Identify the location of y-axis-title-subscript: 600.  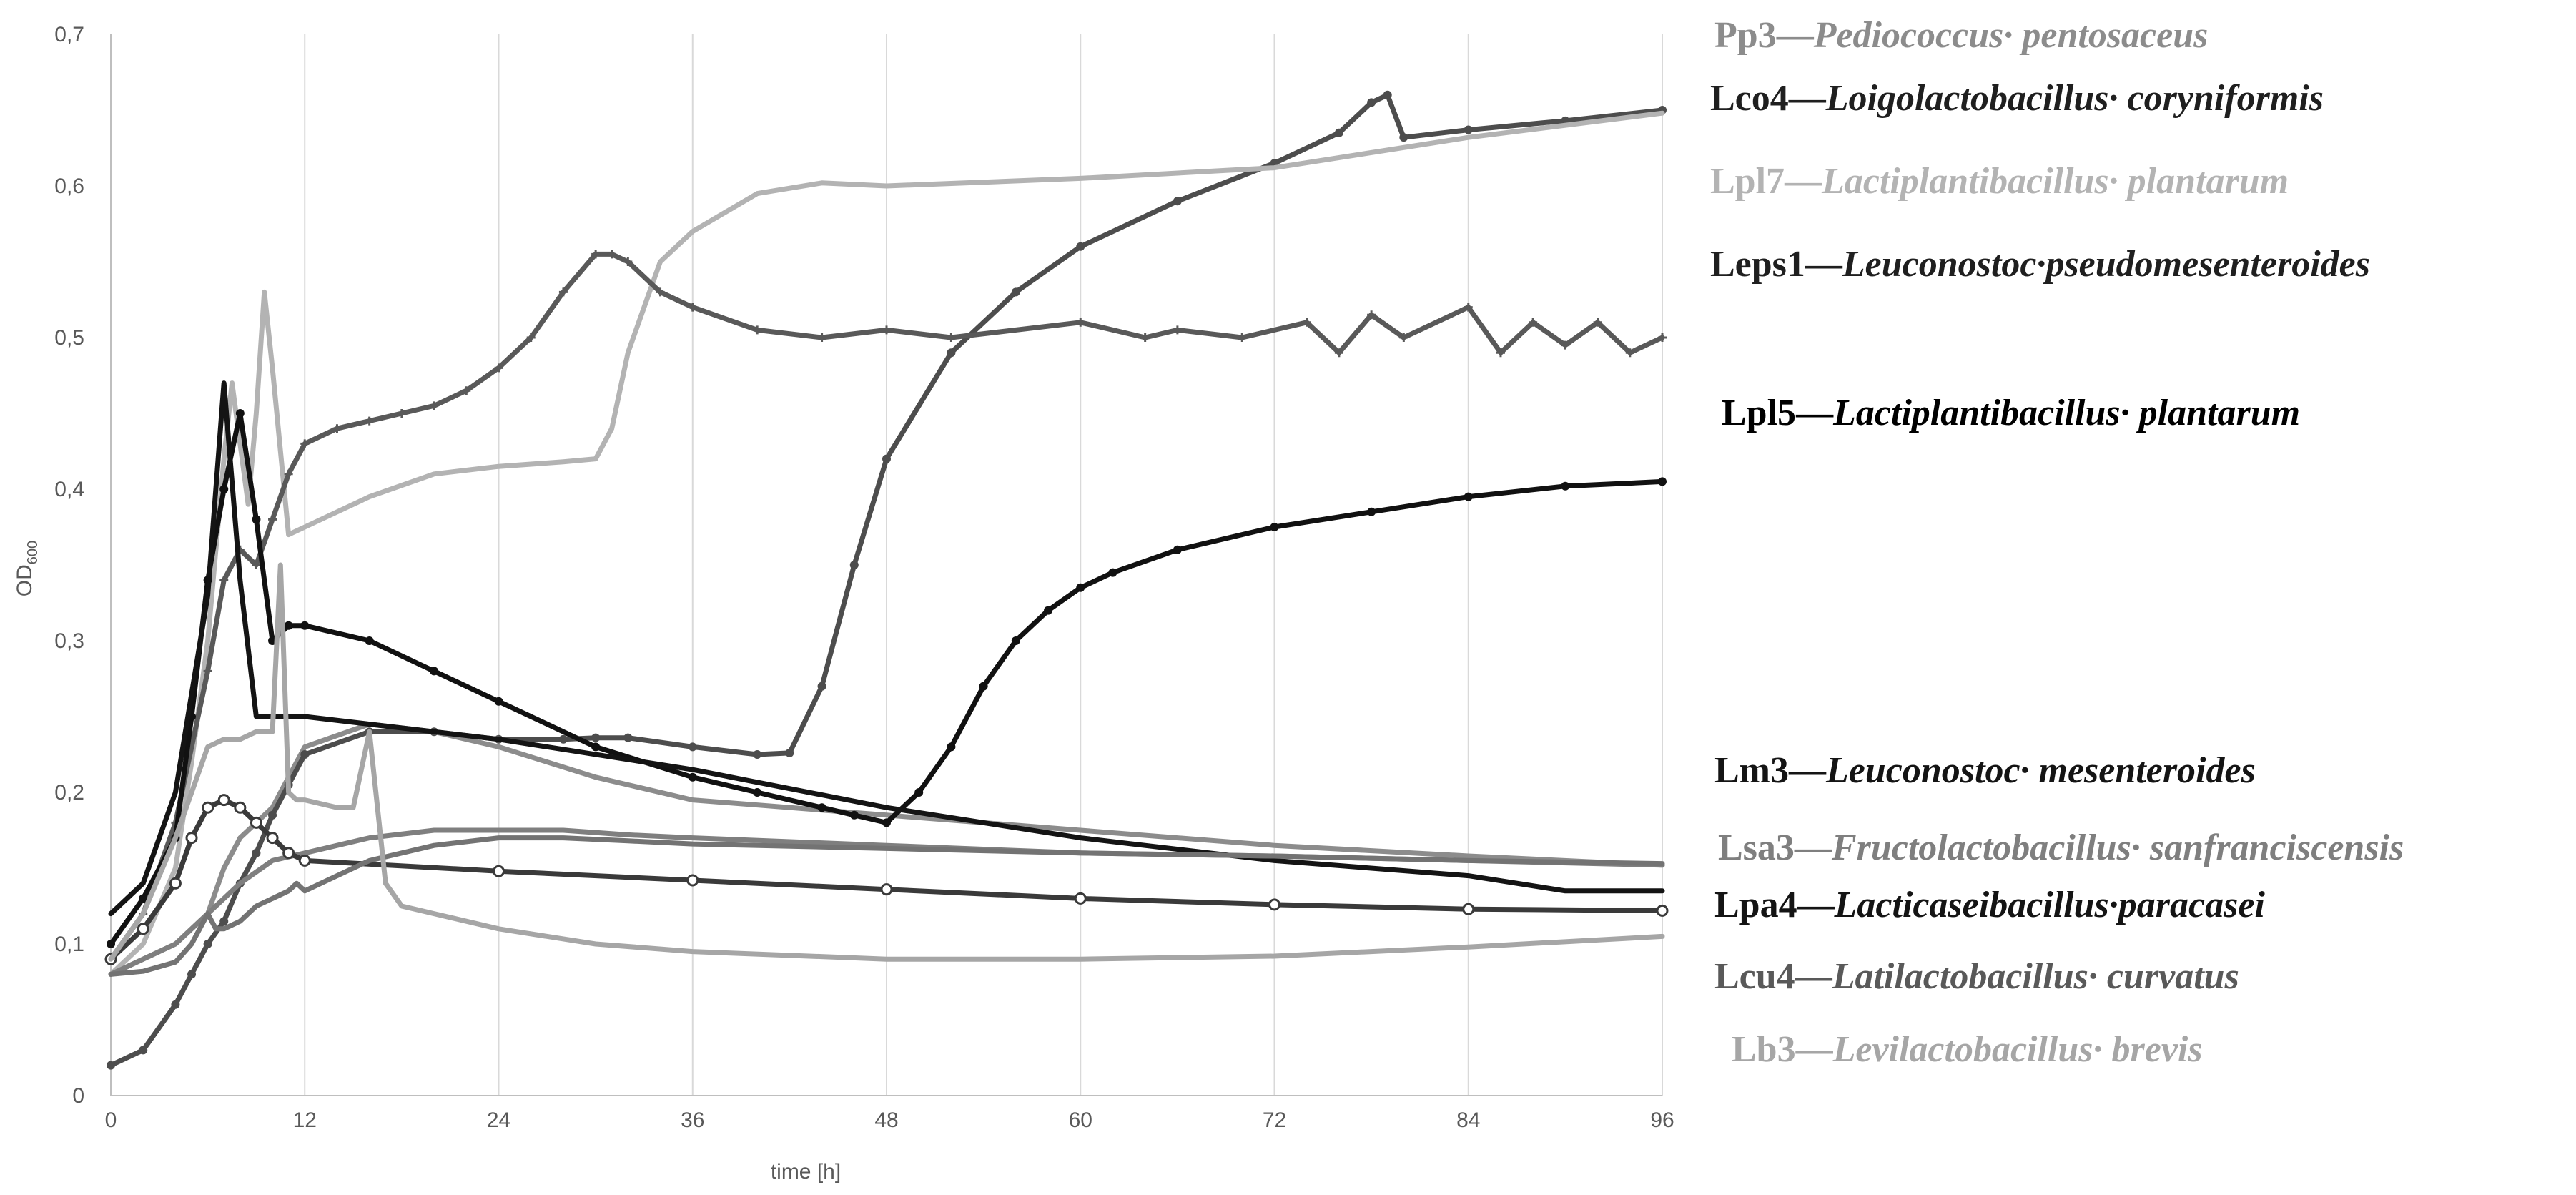
(33, 552).